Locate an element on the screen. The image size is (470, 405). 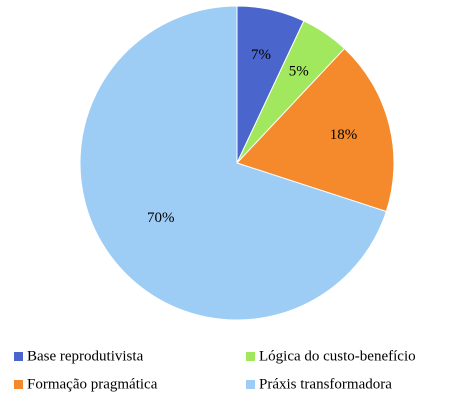
data-label: 18% is located at coordinates (344, 135).